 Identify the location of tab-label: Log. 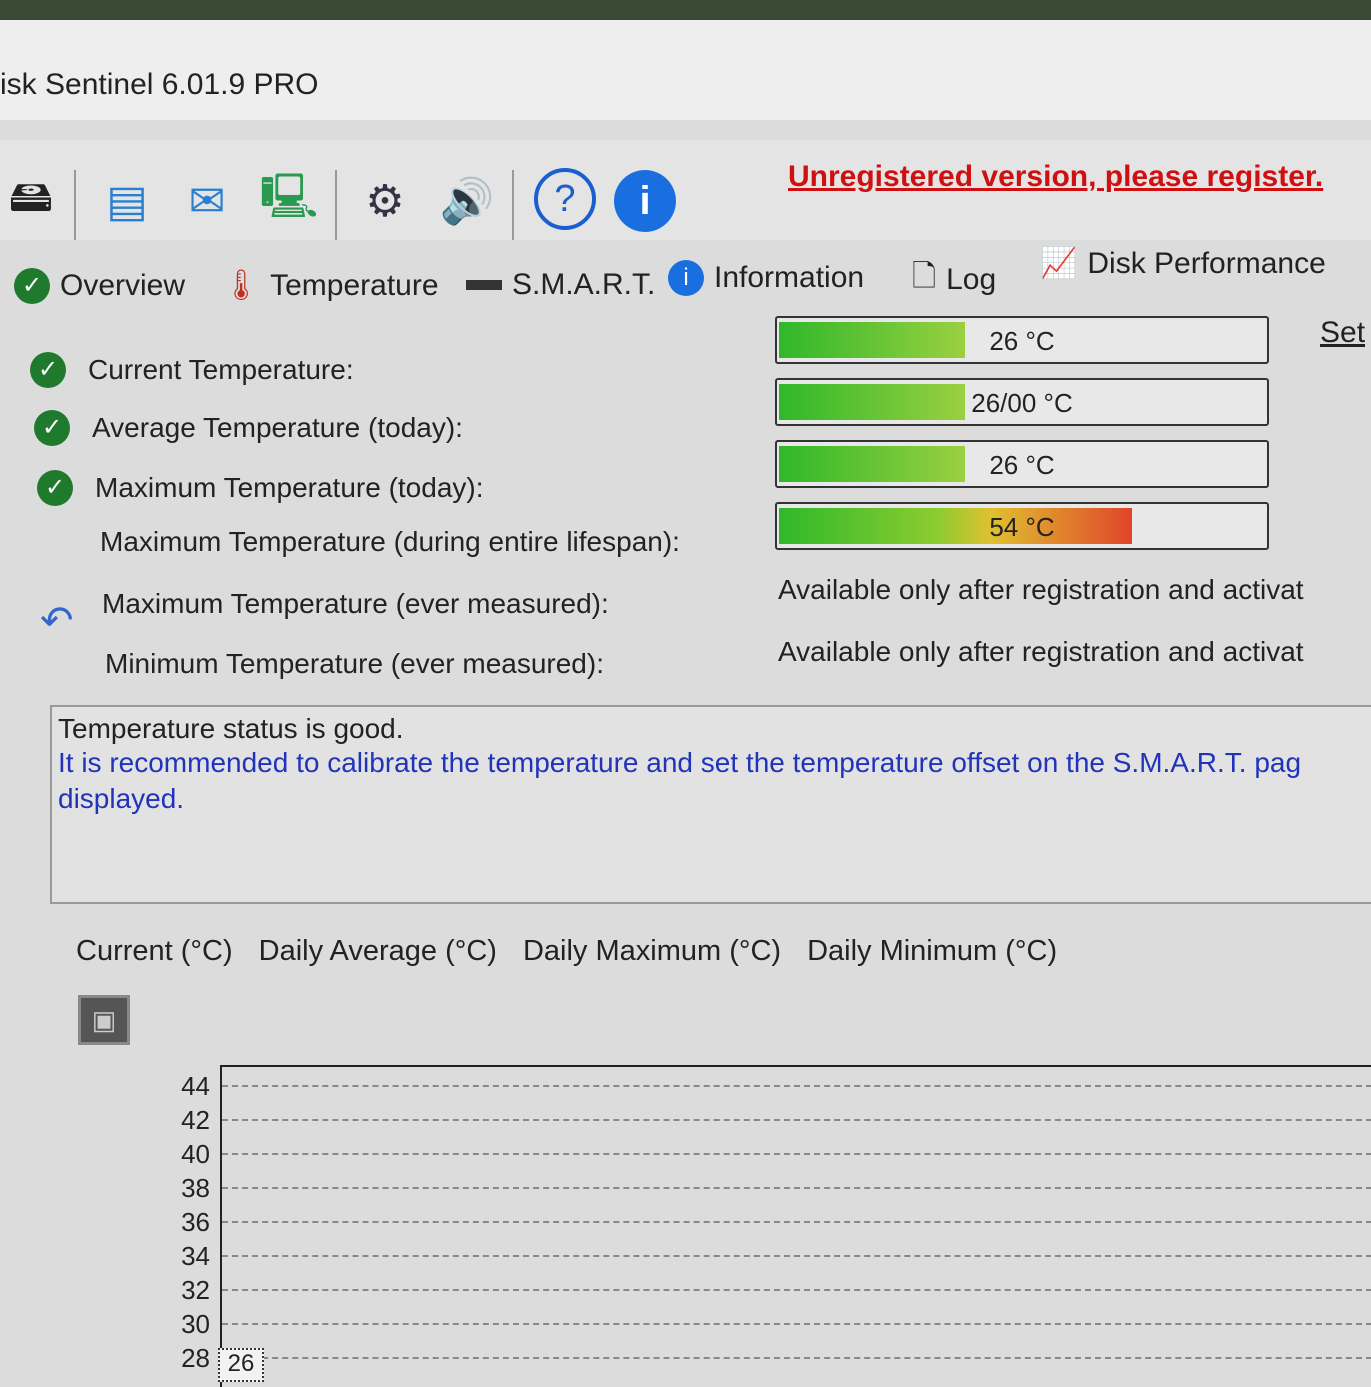
(971, 279).